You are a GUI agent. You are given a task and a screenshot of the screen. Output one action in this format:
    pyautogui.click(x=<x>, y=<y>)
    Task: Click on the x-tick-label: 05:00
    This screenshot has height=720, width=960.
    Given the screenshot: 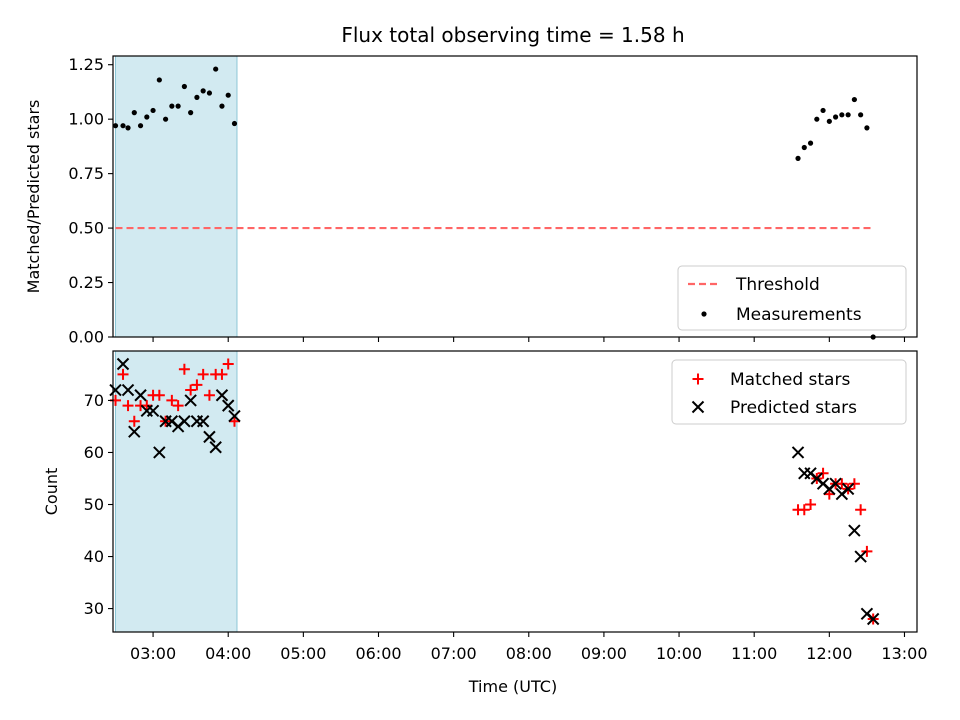 What is the action you would take?
    pyautogui.click(x=303, y=653)
    